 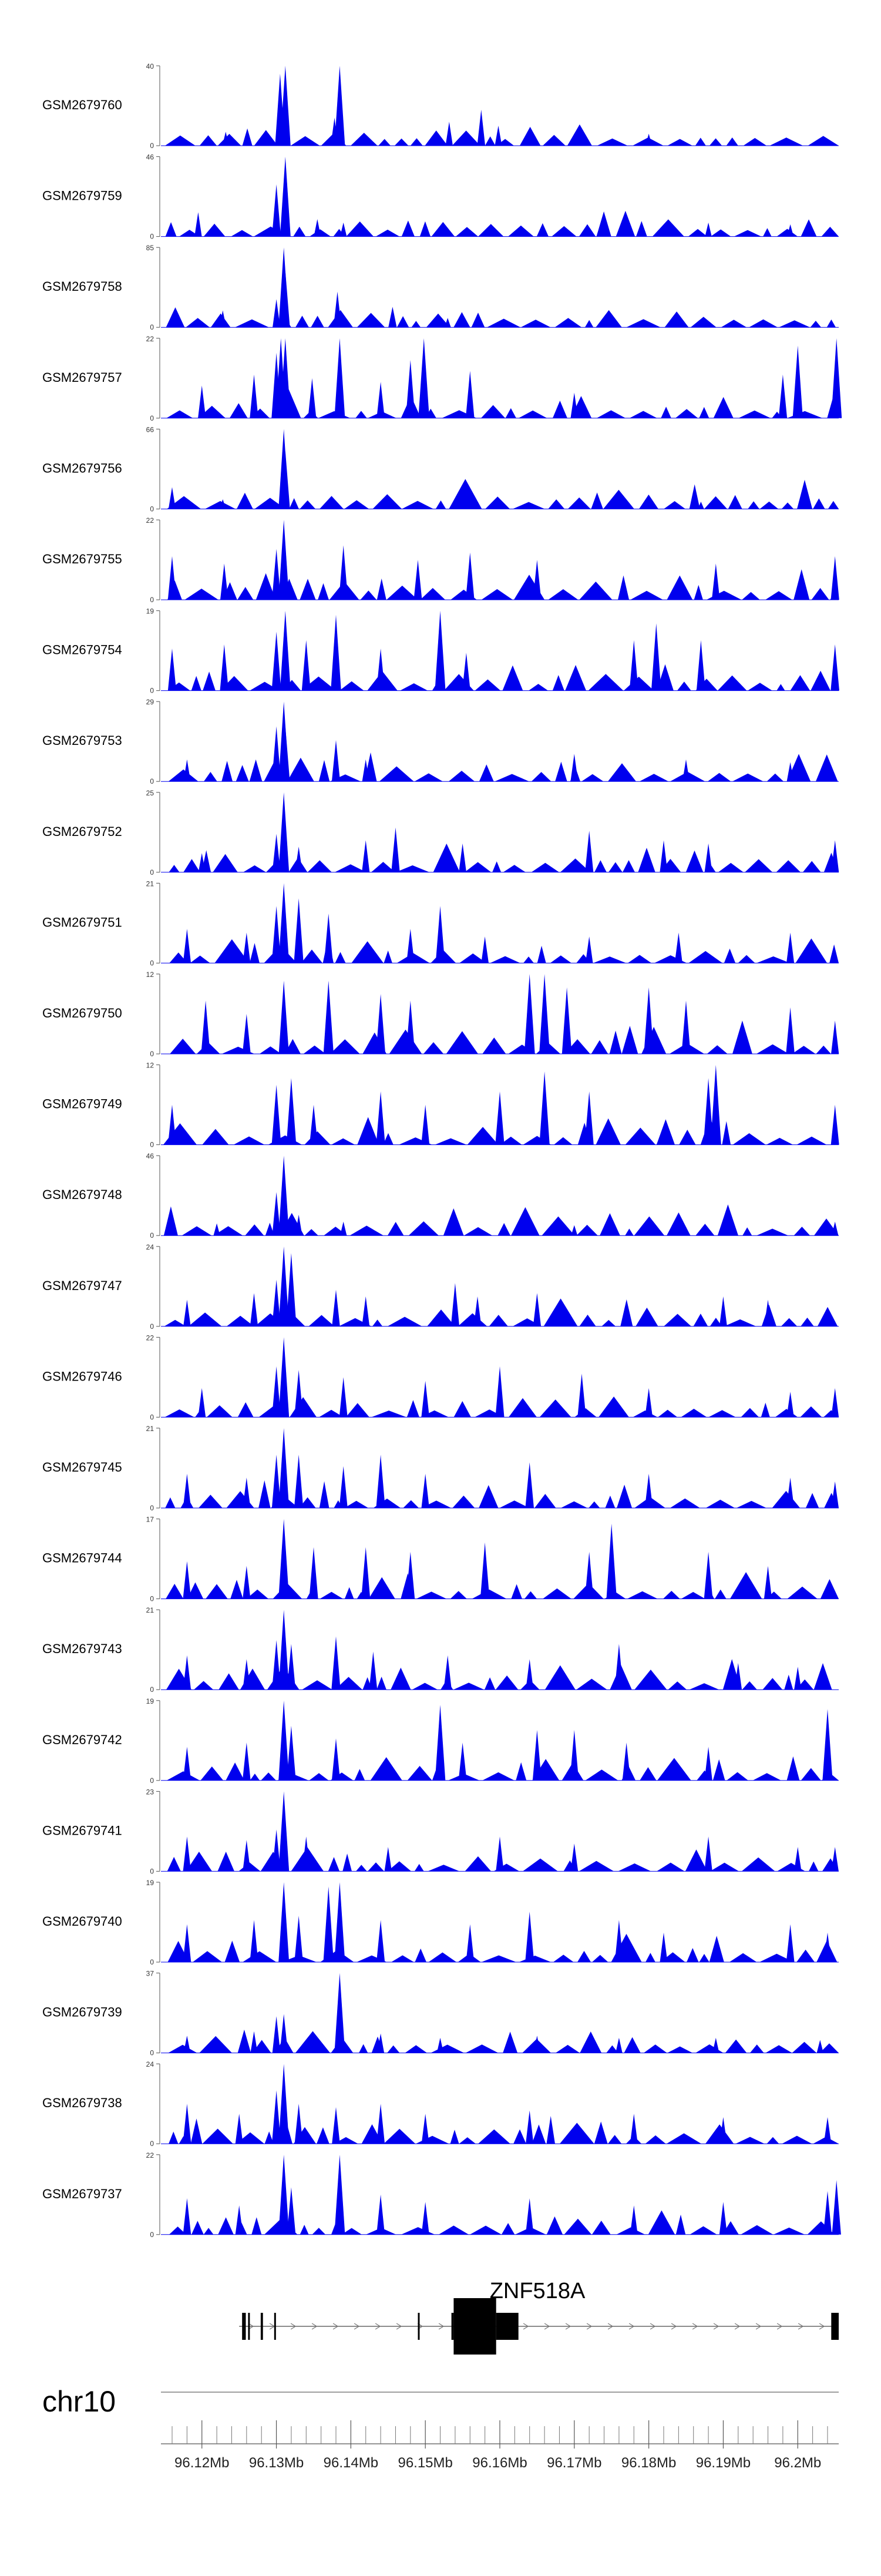 What do you see at coordinates (82, 741) in the screenshot?
I see `track-label: GSM2679753` at bounding box center [82, 741].